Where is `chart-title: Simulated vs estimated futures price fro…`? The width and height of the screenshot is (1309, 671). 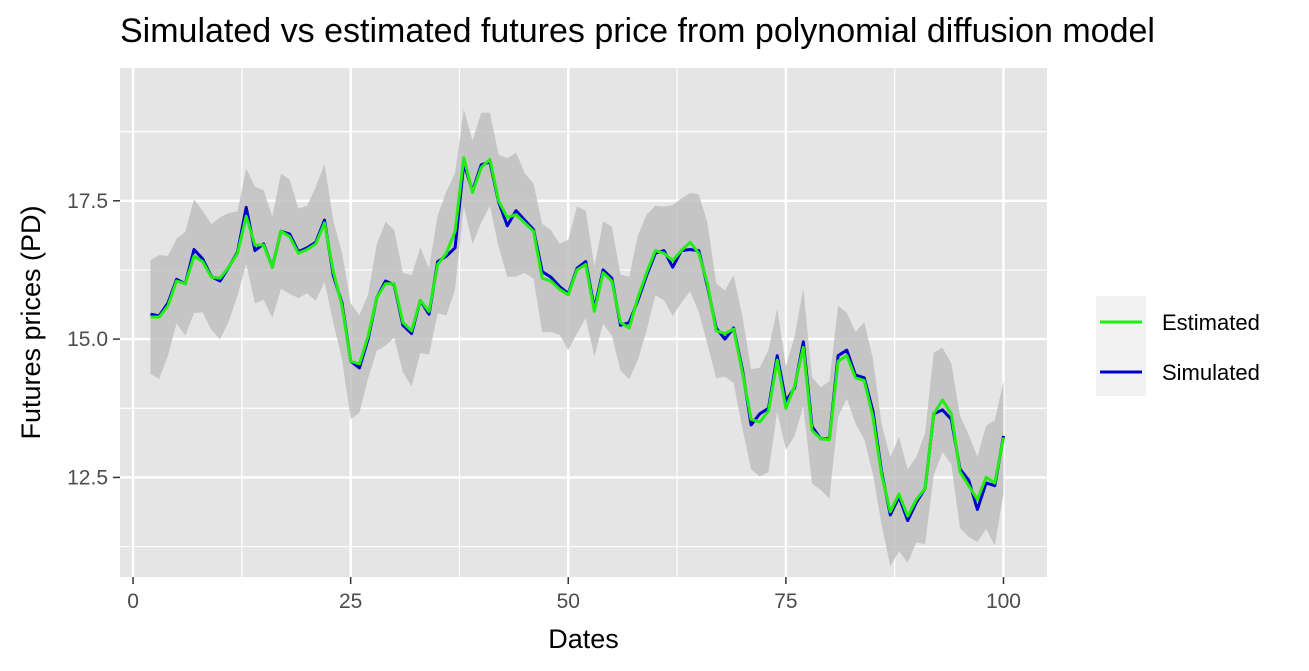 chart-title: Simulated vs estimated futures price fro… is located at coordinates (637, 31).